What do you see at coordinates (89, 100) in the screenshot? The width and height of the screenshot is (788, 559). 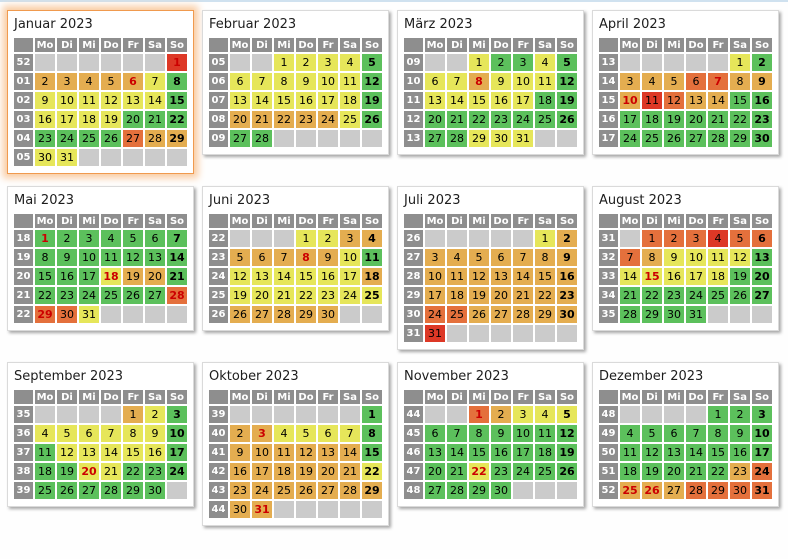 I see `day-cell-januar-11: 11` at bounding box center [89, 100].